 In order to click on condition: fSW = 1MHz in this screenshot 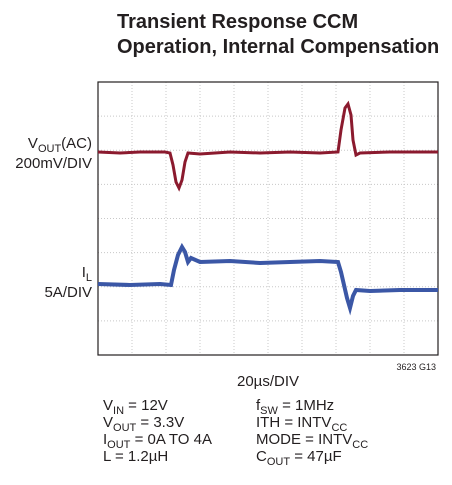, I will do `click(295, 407)`.